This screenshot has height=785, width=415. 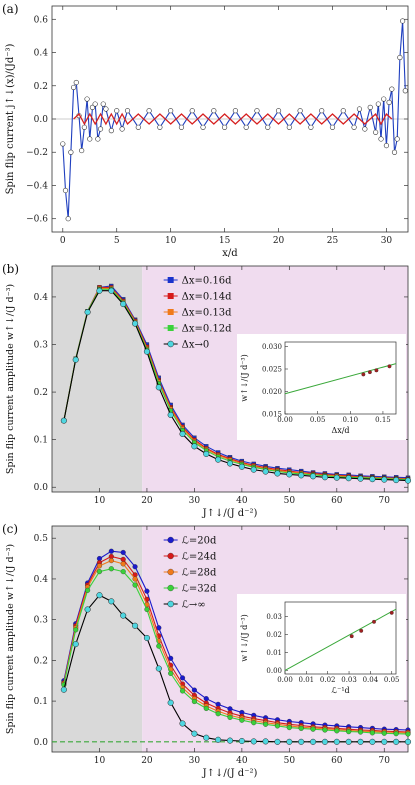 I want to click on inset-y-tick-label: 0.02, so click(x=274, y=635).